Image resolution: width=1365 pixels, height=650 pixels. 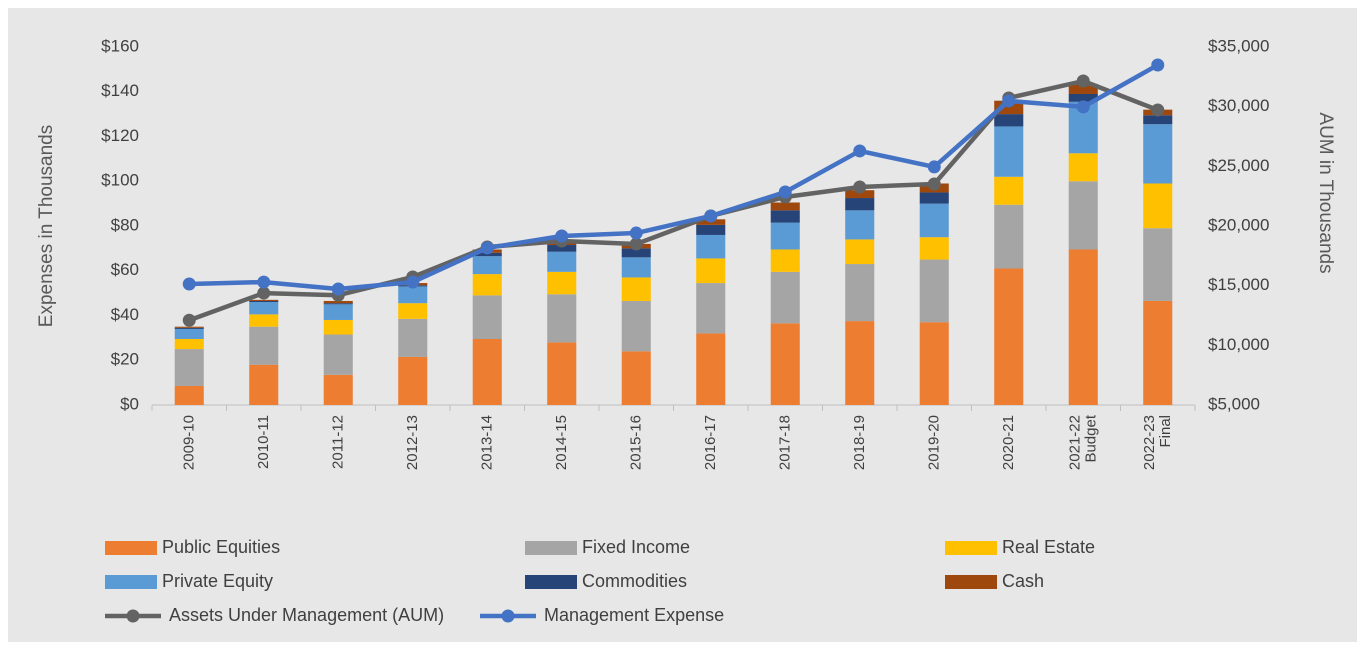 I want to click on y-tick-label: $80, so click(x=125, y=224).